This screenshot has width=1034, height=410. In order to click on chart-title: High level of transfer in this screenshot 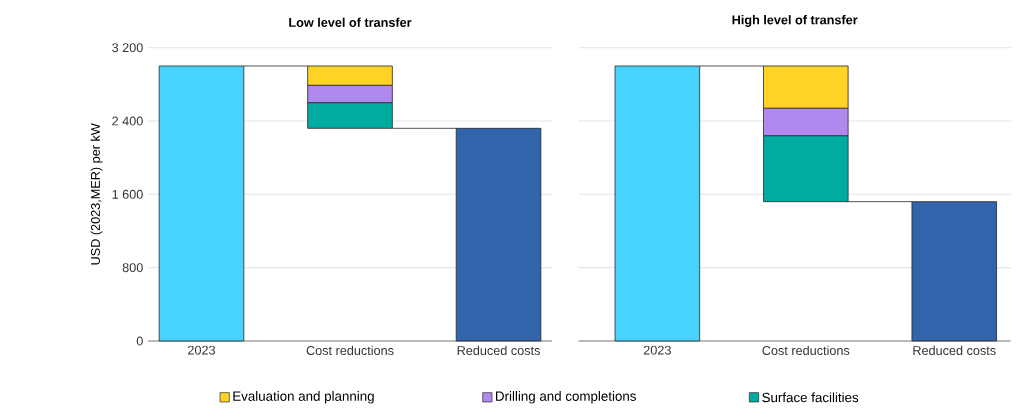, I will do `click(795, 21)`.